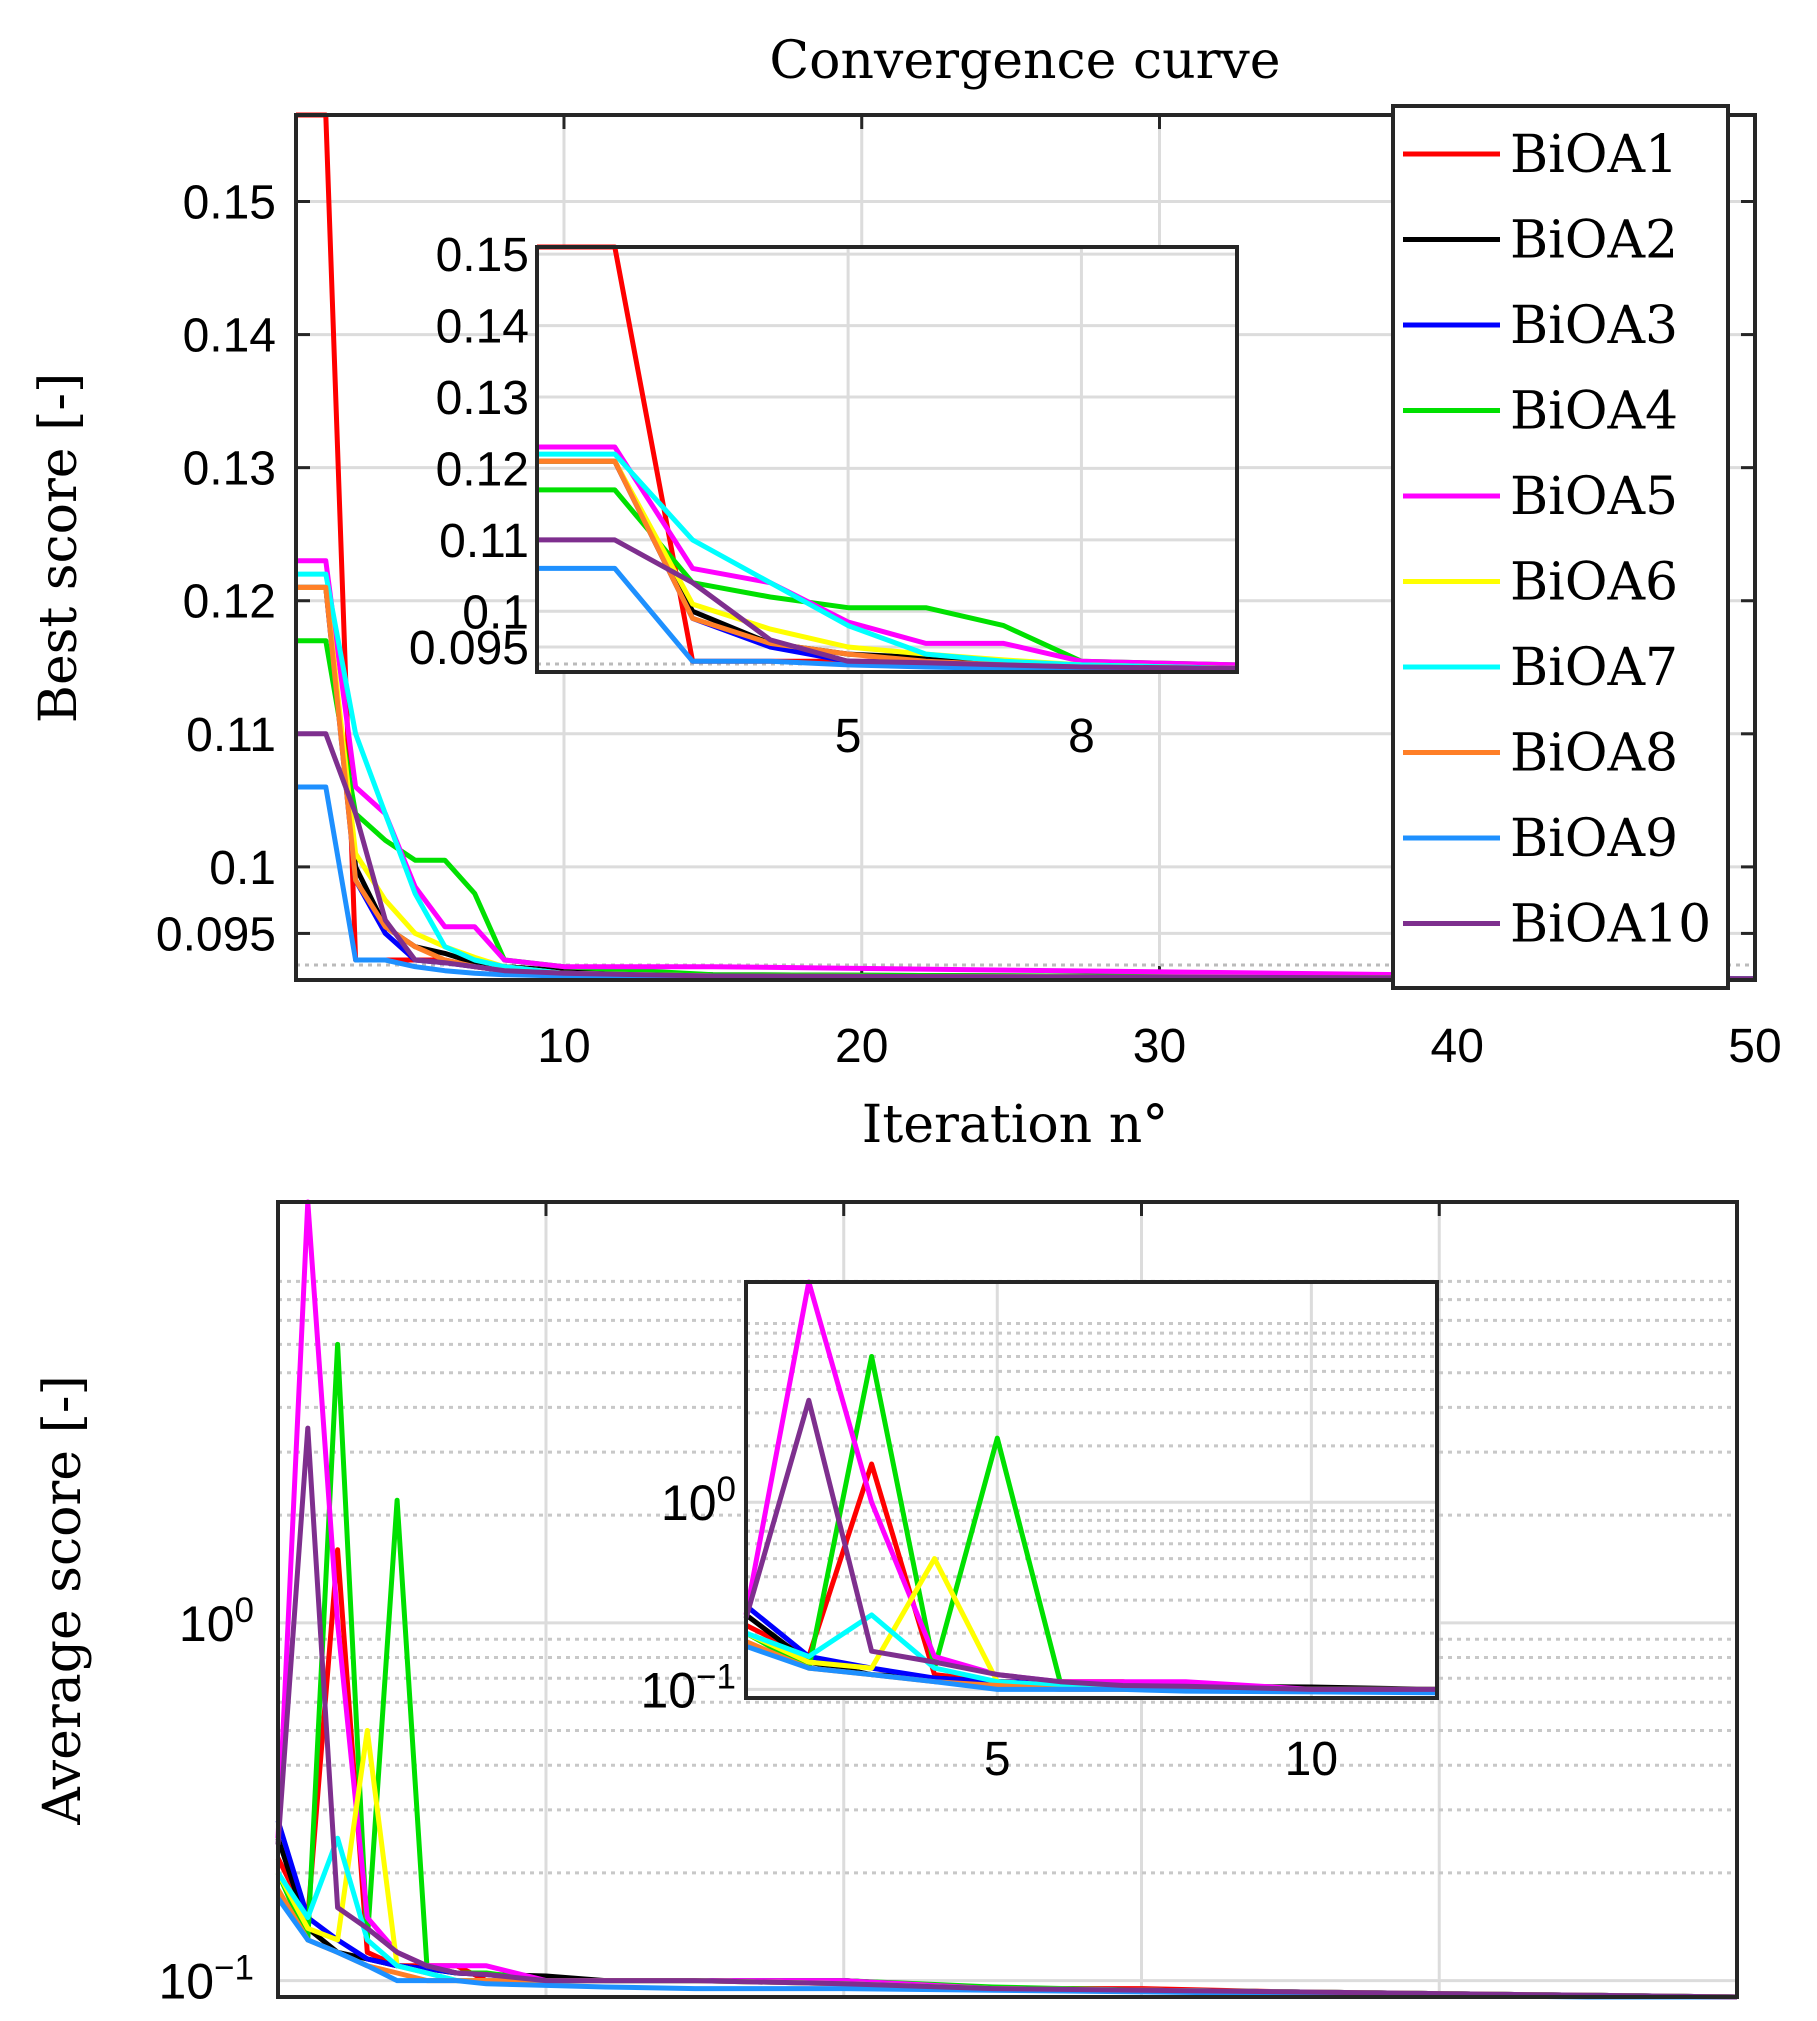 This screenshot has width=1817, height=2021. Describe the element at coordinates (1610, 925) in the screenshot. I see `legend-label: BiOA10` at that location.